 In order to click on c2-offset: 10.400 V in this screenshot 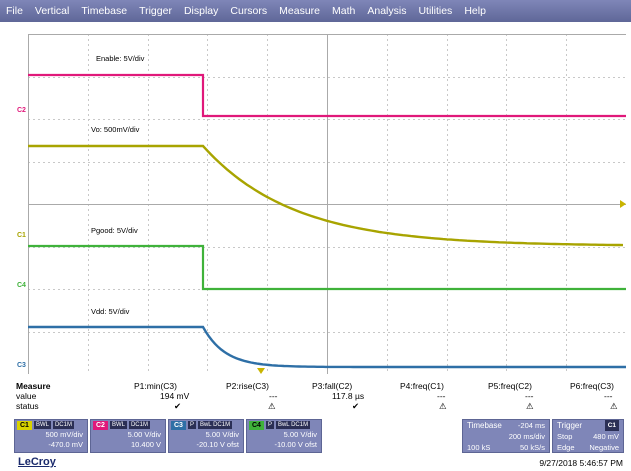, I will do `click(145, 444)`.